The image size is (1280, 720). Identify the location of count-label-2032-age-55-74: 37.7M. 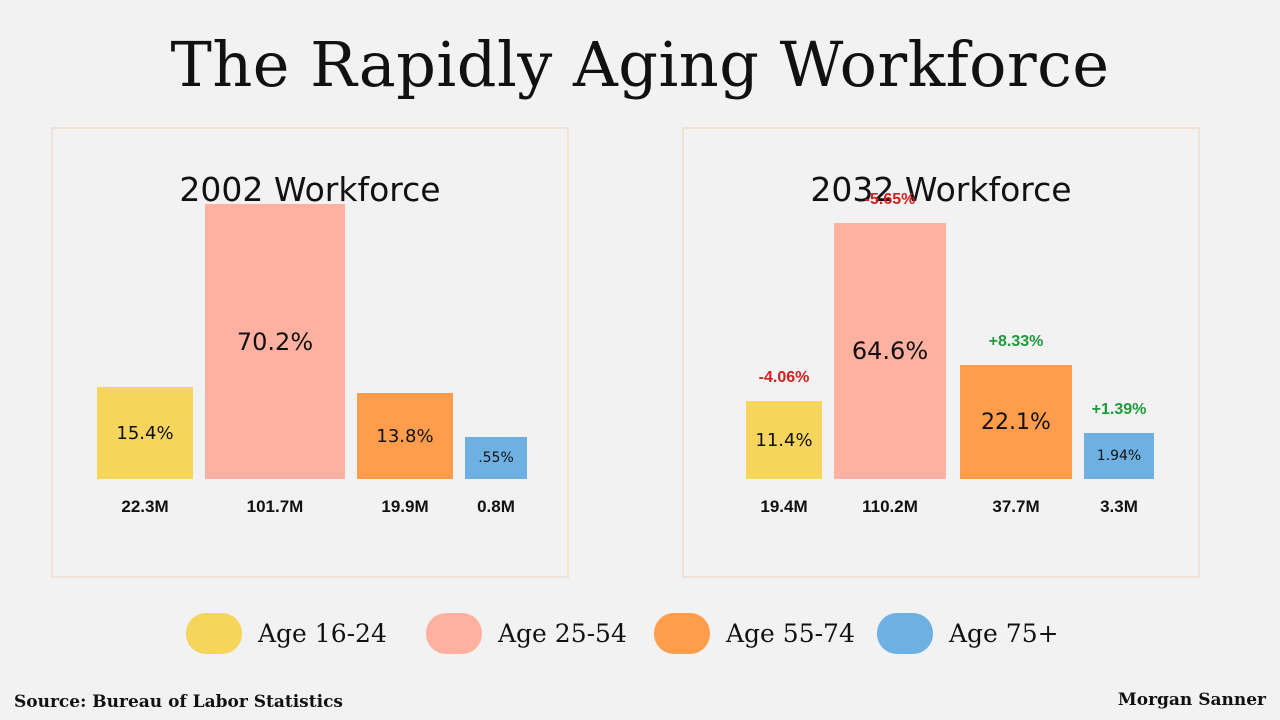
(1016, 506).